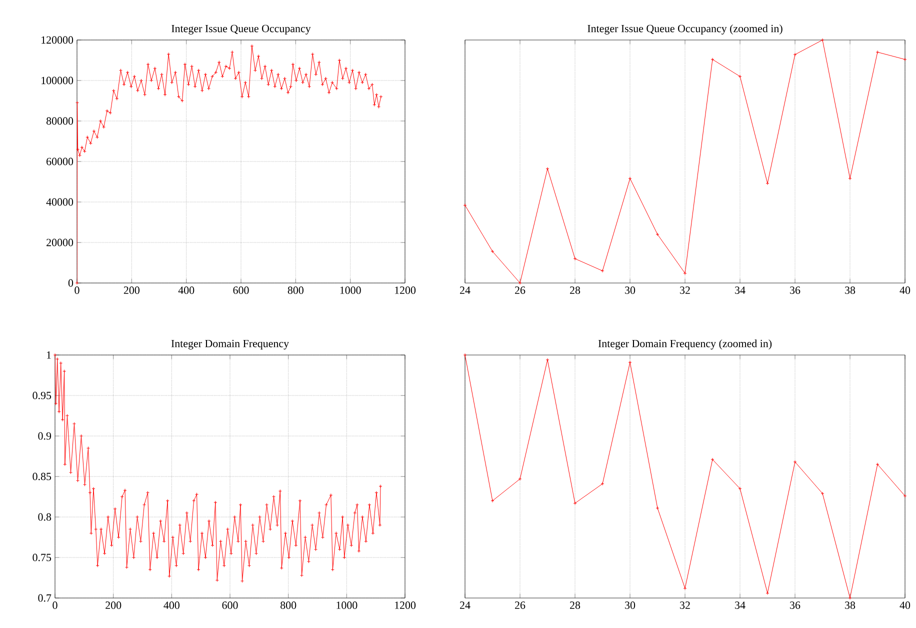 This screenshot has height=628, width=916. I want to click on y-tick-label: 0.7, so click(45, 598).